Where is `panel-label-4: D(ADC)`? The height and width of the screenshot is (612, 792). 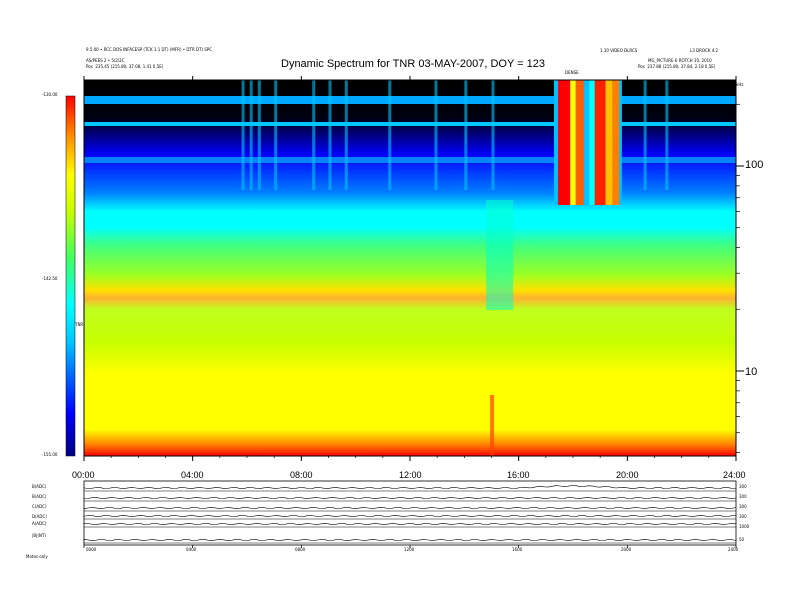
panel-label-4: D(ADC) is located at coordinates (39, 516).